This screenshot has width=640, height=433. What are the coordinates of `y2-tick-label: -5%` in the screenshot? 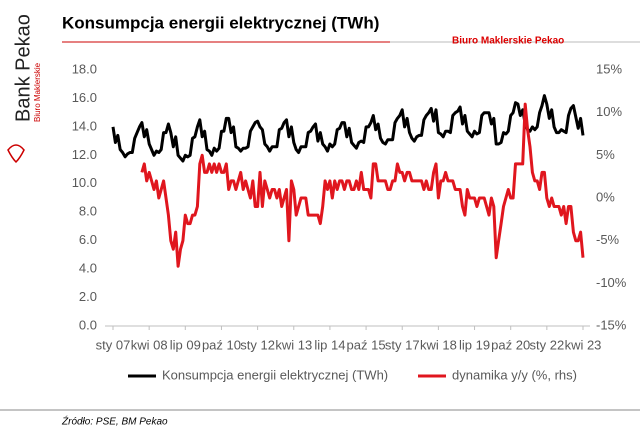 It's located at (608, 239).